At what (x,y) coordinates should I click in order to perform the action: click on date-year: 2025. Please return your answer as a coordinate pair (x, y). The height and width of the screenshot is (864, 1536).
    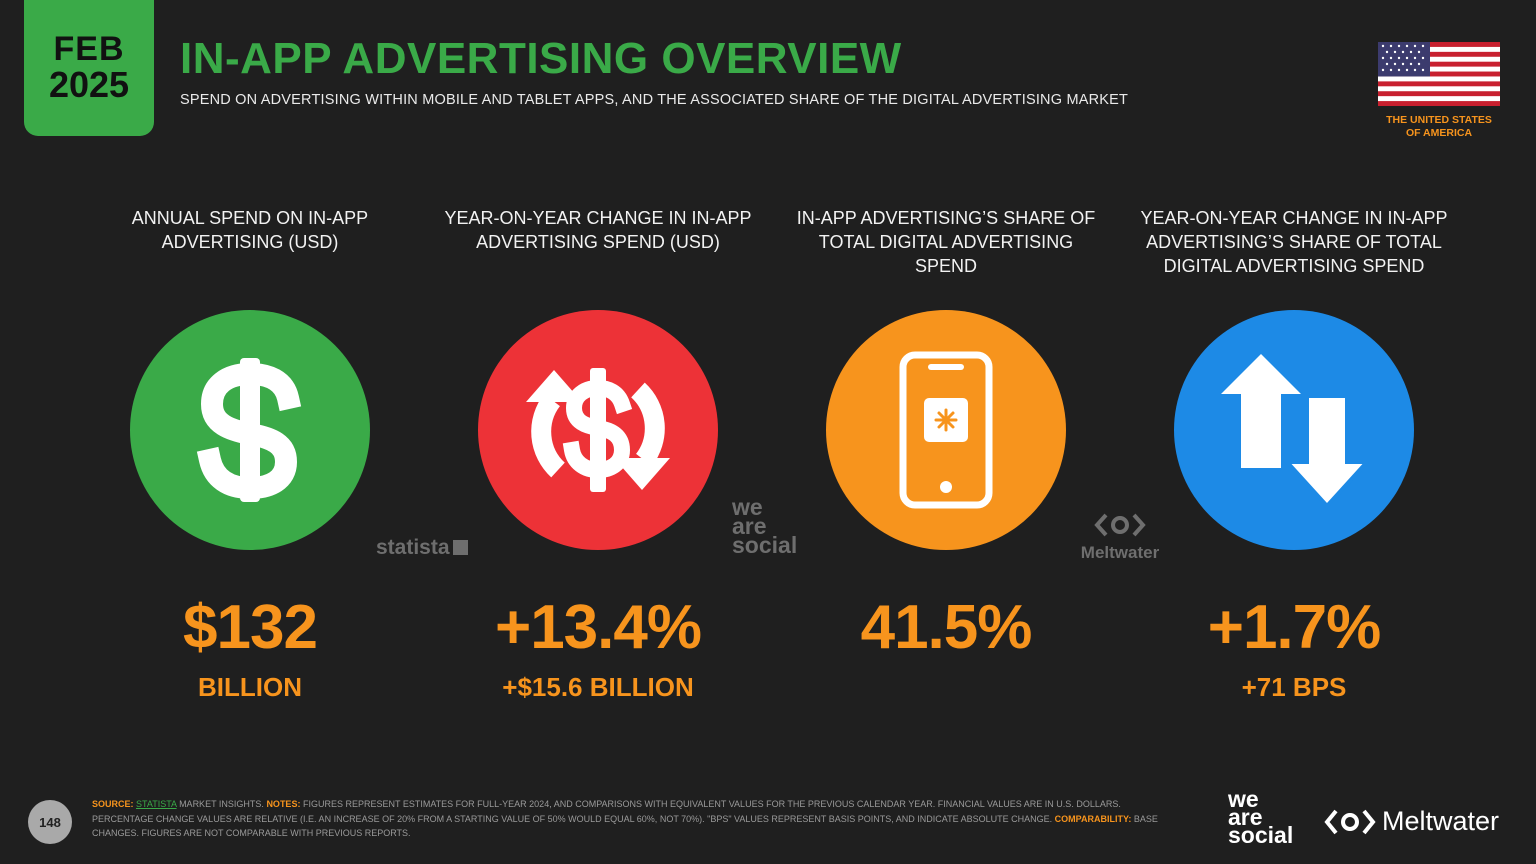
    Looking at the image, I should click on (89, 84).